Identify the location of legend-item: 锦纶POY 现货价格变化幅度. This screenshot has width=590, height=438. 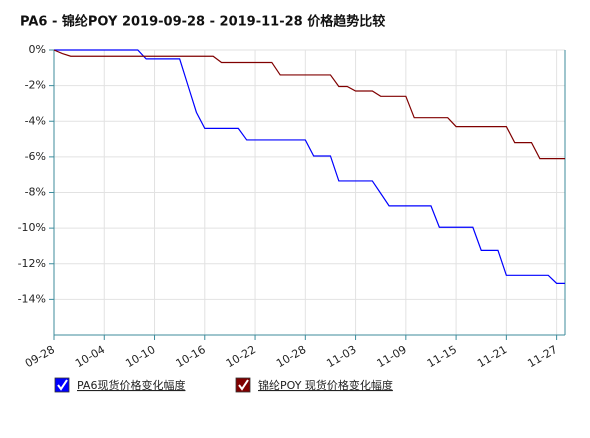
(314, 385).